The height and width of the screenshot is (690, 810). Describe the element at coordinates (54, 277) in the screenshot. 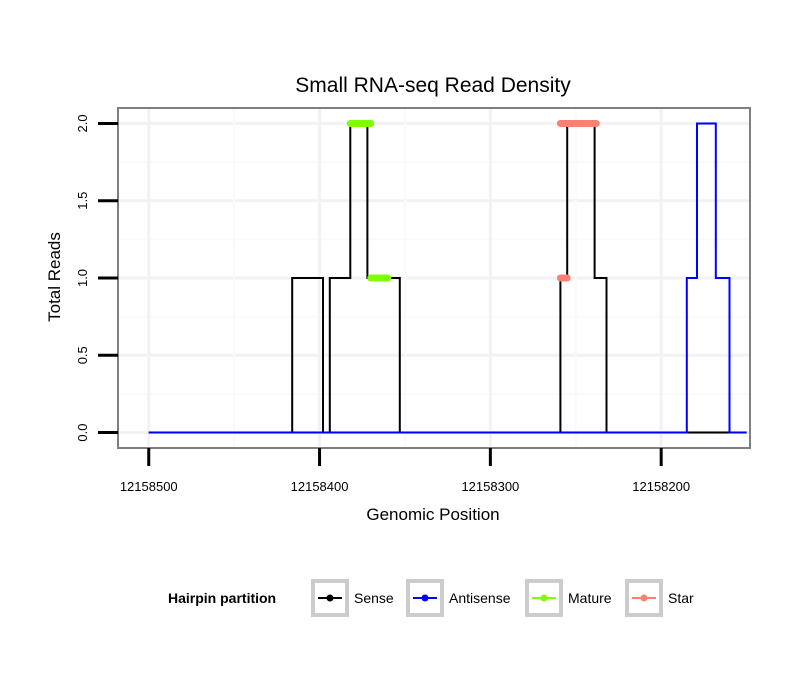

I see `y-axis-title: Total Reads` at that location.